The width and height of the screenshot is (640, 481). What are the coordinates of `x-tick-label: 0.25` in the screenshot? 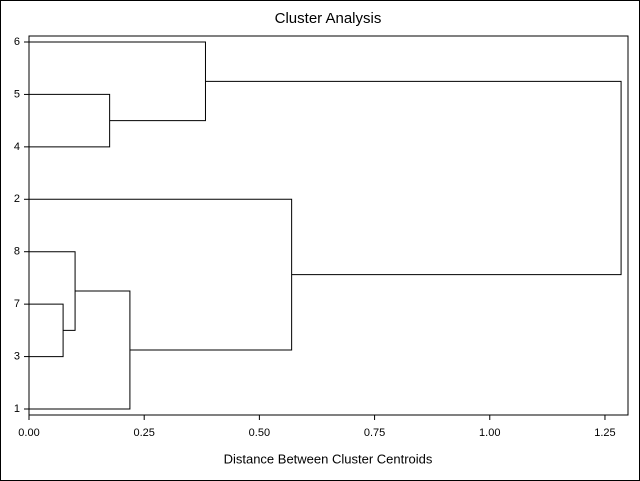 It's located at (143, 433).